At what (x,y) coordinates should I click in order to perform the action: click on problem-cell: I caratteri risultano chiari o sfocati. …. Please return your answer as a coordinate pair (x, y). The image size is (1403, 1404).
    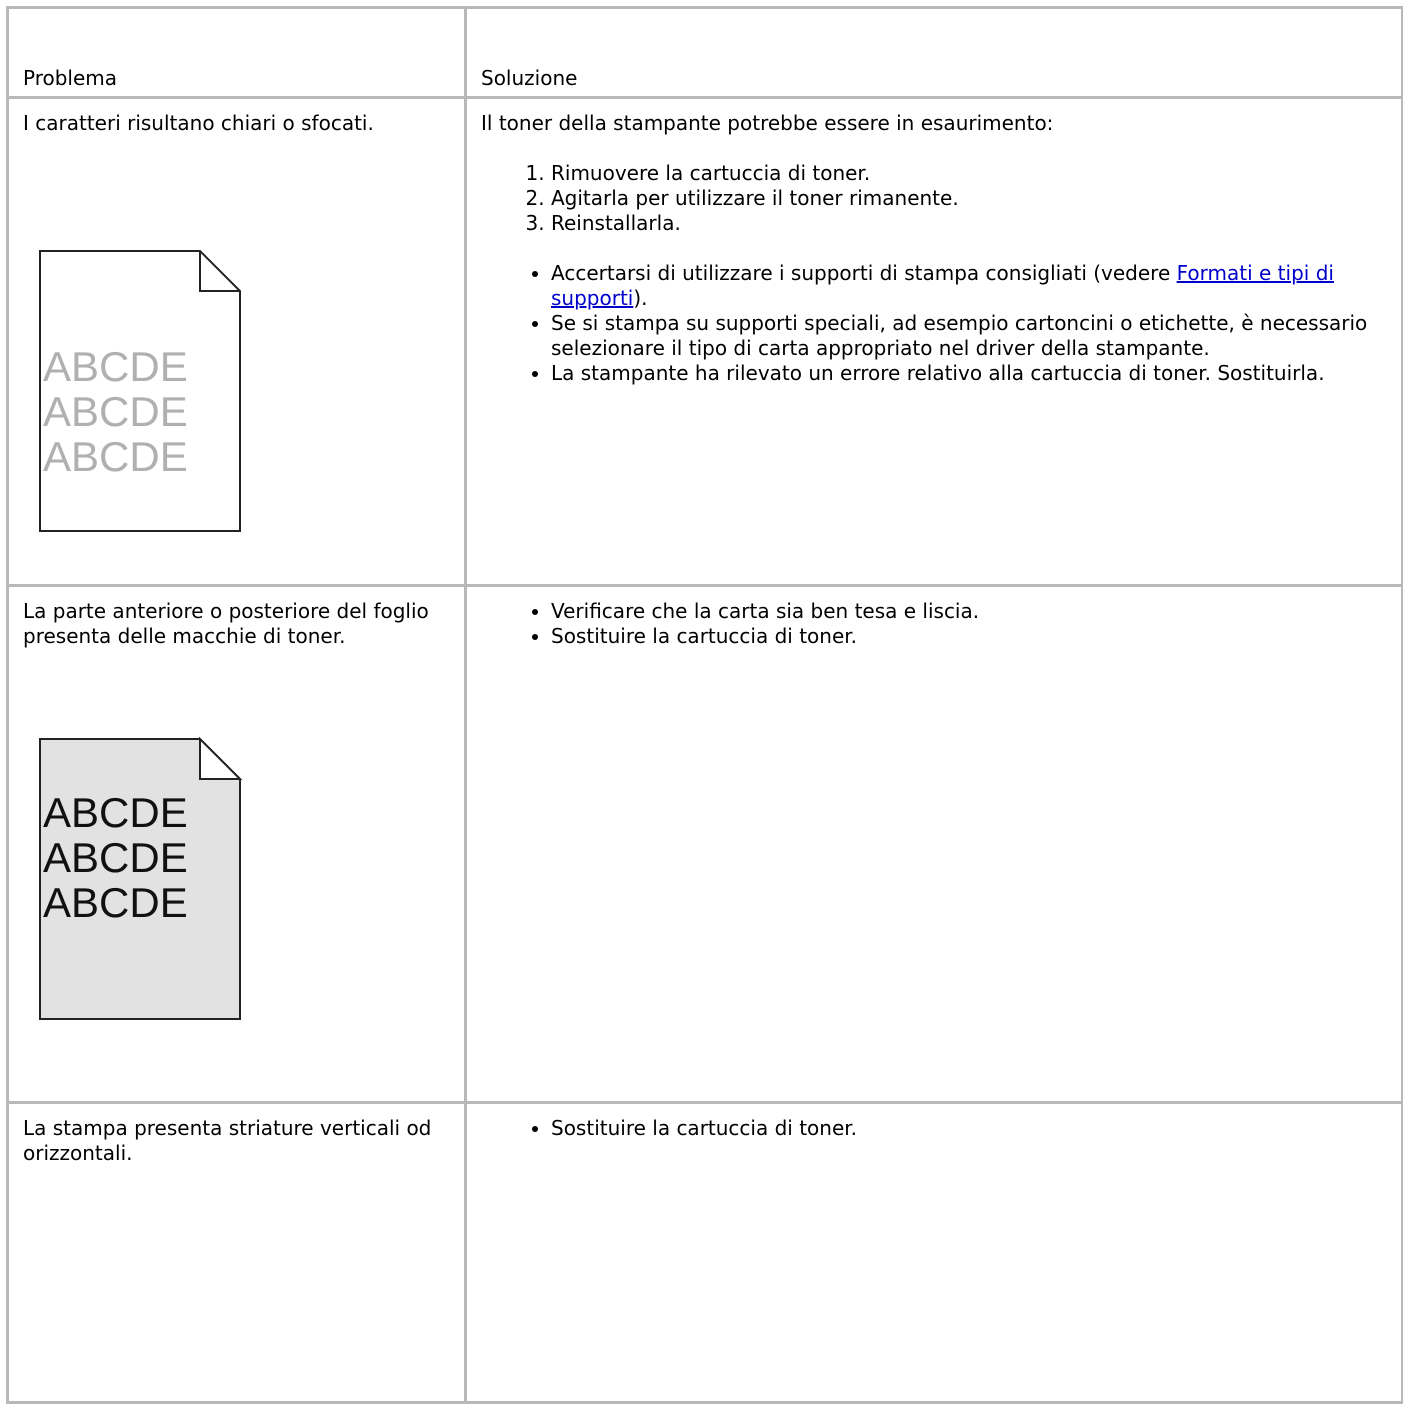
    Looking at the image, I should click on (236, 341).